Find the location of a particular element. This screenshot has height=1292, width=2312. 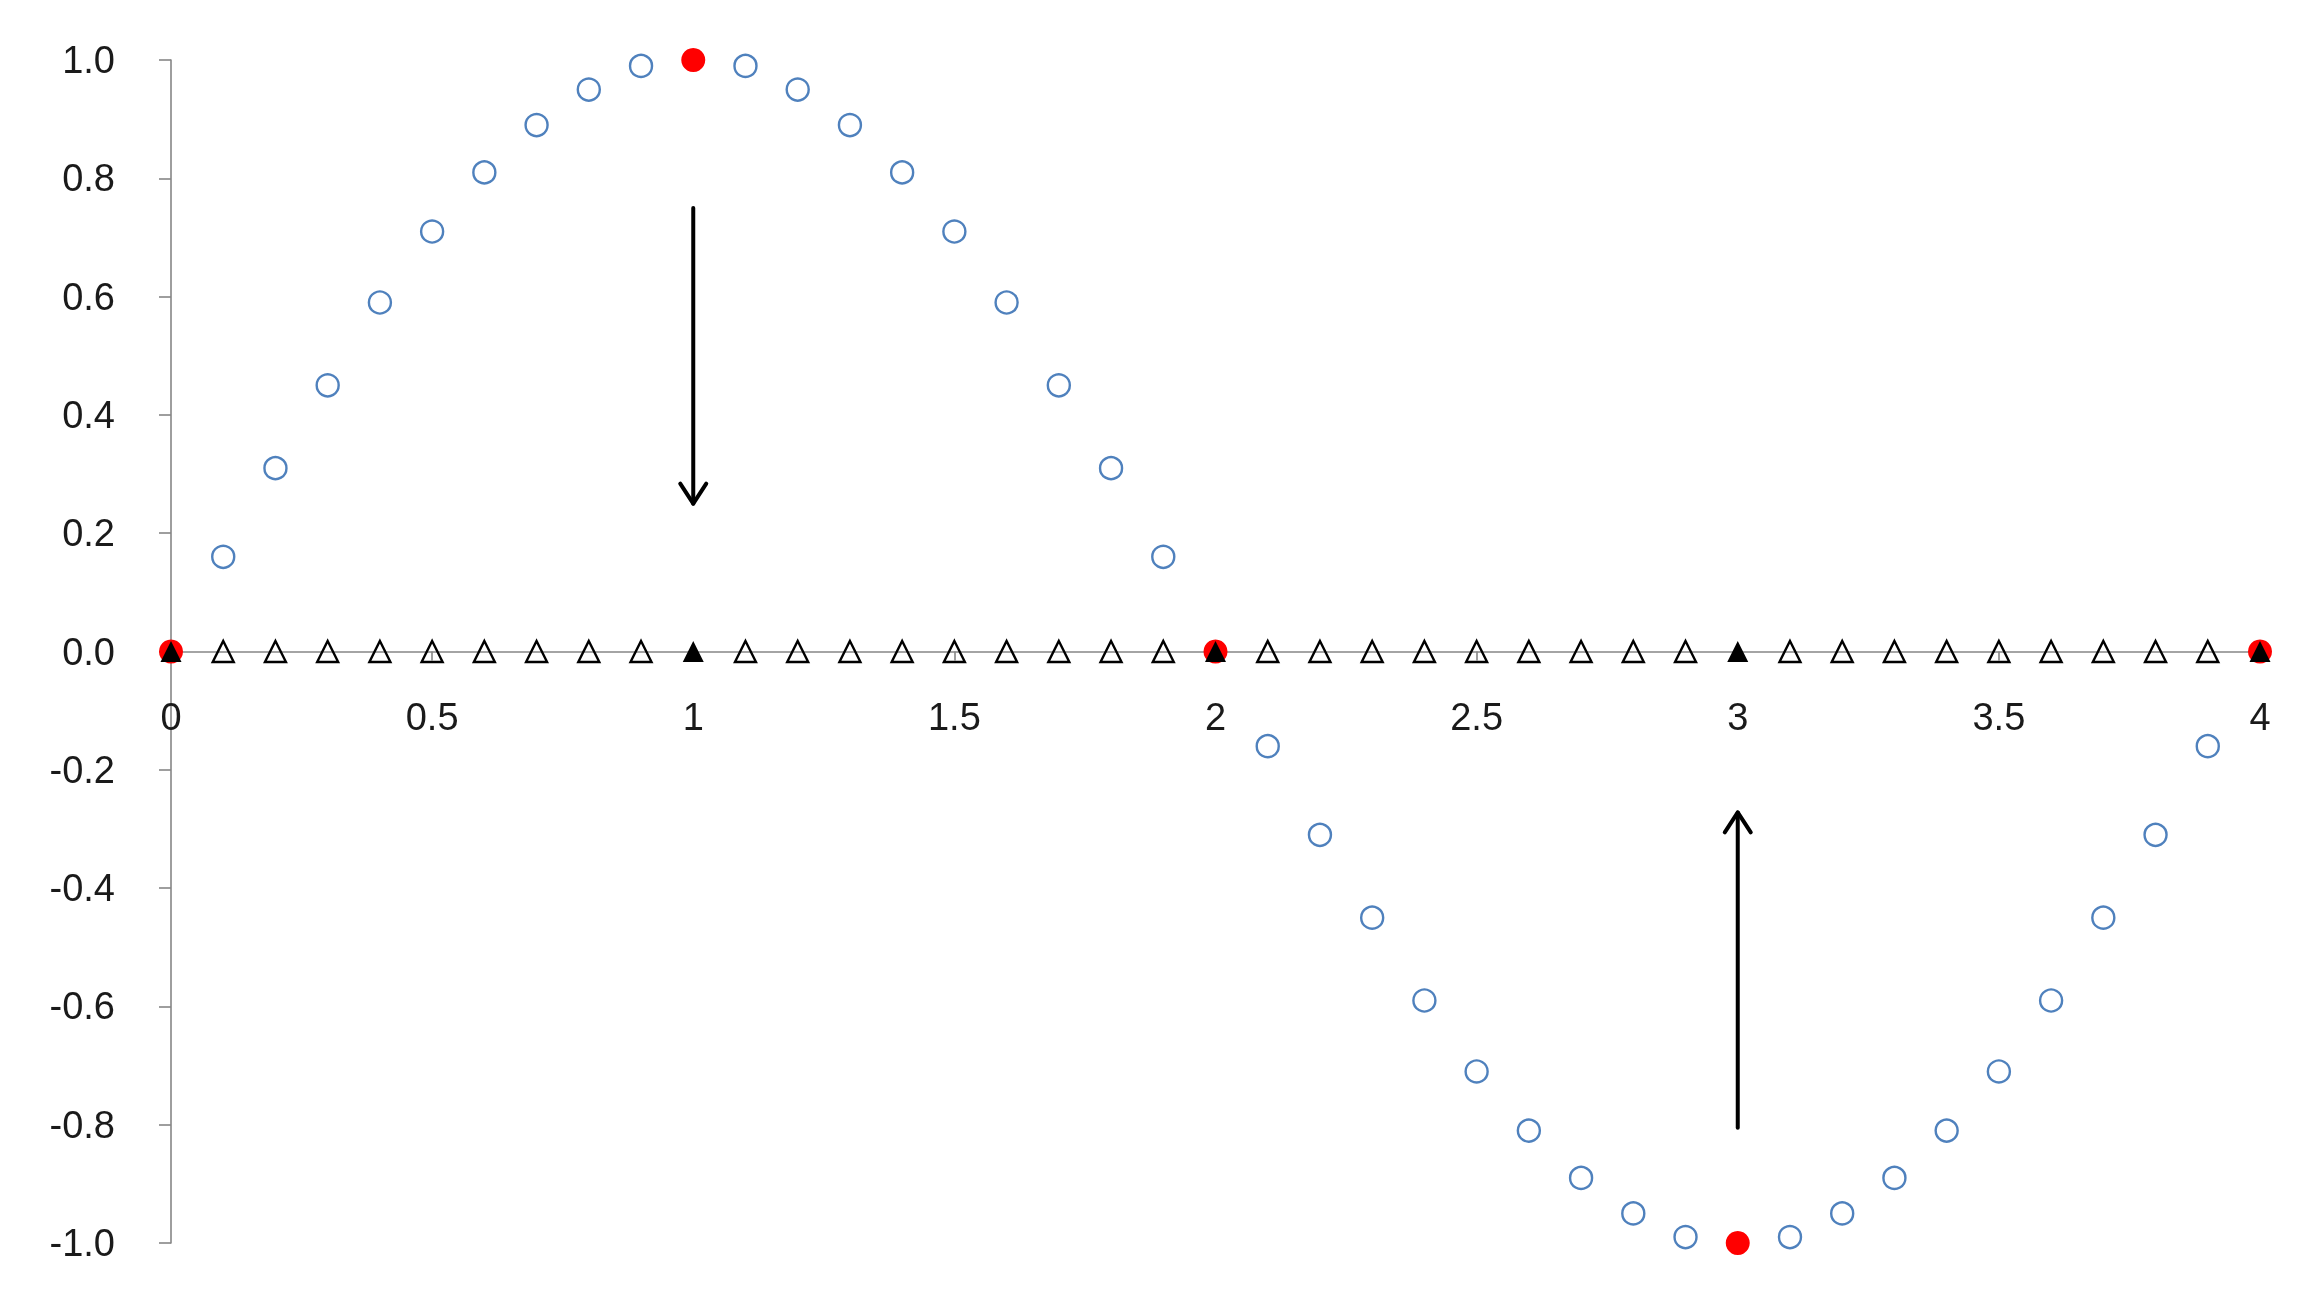

y-tick-label: 0.8 is located at coordinates (88, 178).